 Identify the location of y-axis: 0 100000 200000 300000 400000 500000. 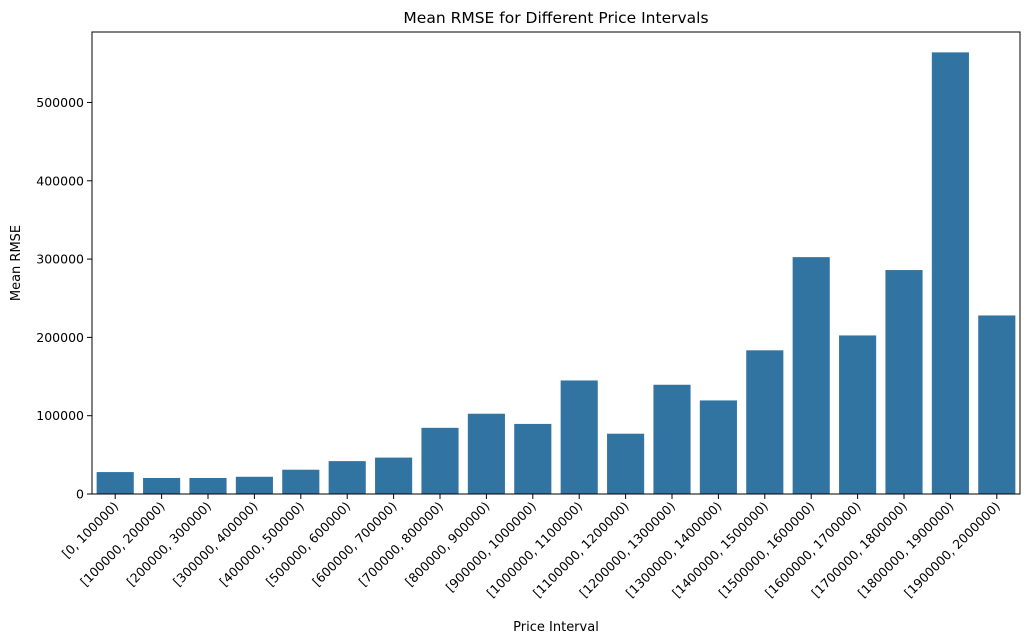
(64, 298).